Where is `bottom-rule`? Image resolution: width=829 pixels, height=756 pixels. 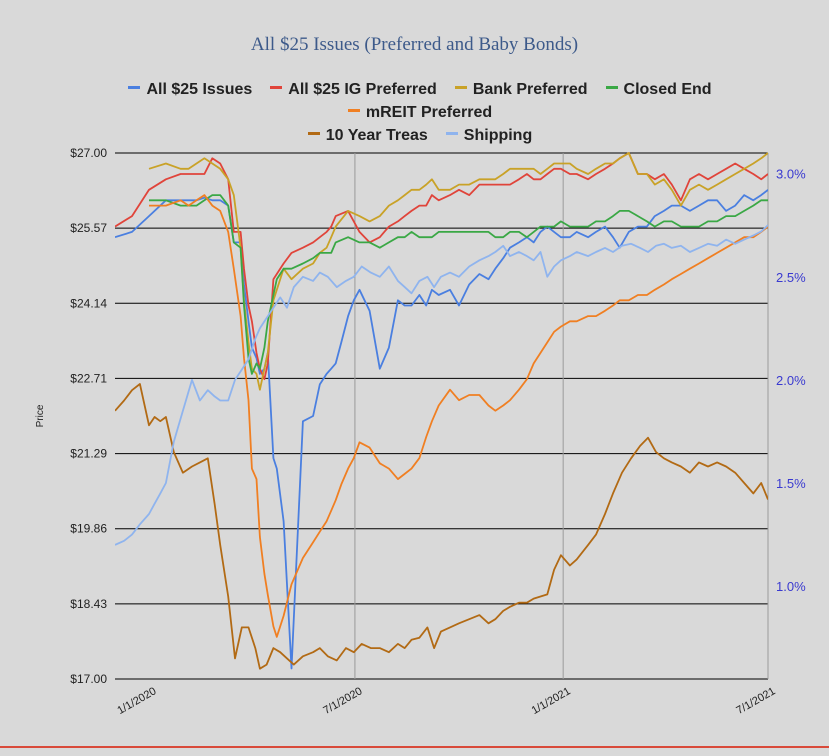
bottom-rule is located at coordinates (414, 747).